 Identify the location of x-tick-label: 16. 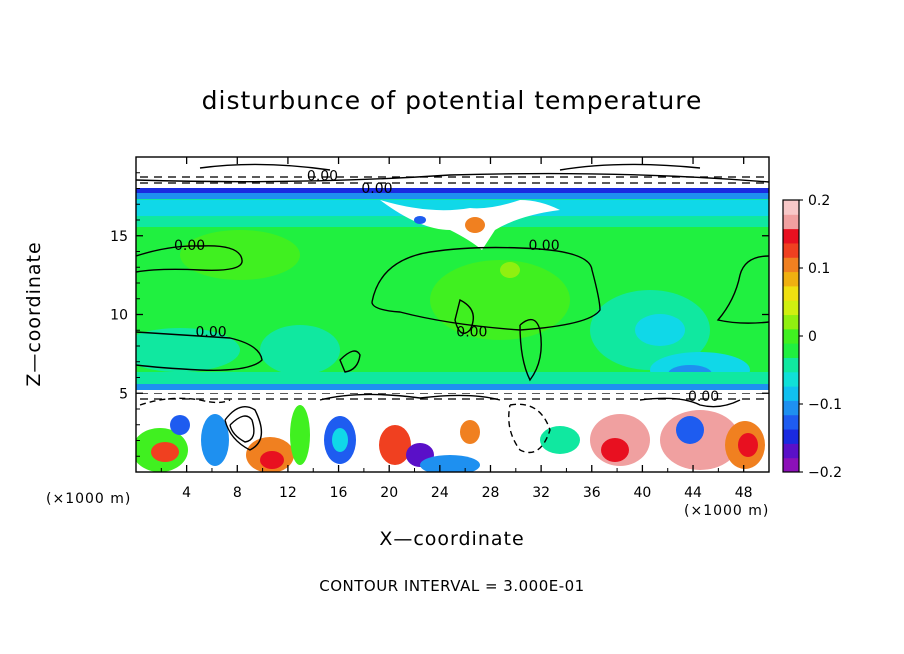
(339, 493).